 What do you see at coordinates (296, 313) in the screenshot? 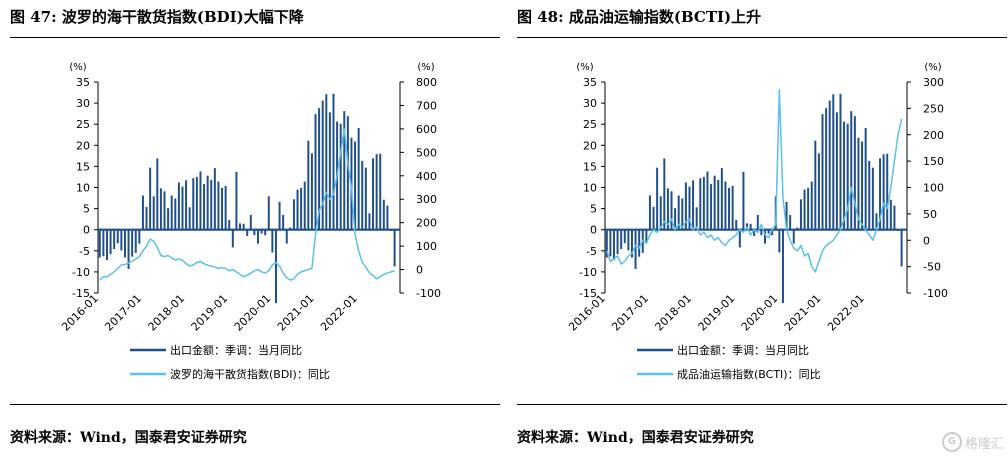
I see `x-tick-label: 2021-01` at bounding box center [296, 313].